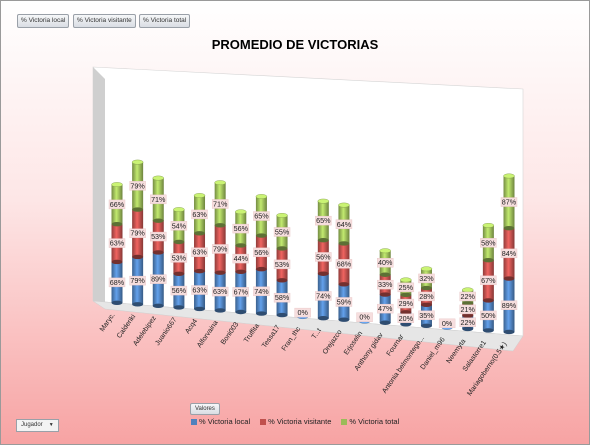  I want to click on data-label: 65%, so click(323, 220).